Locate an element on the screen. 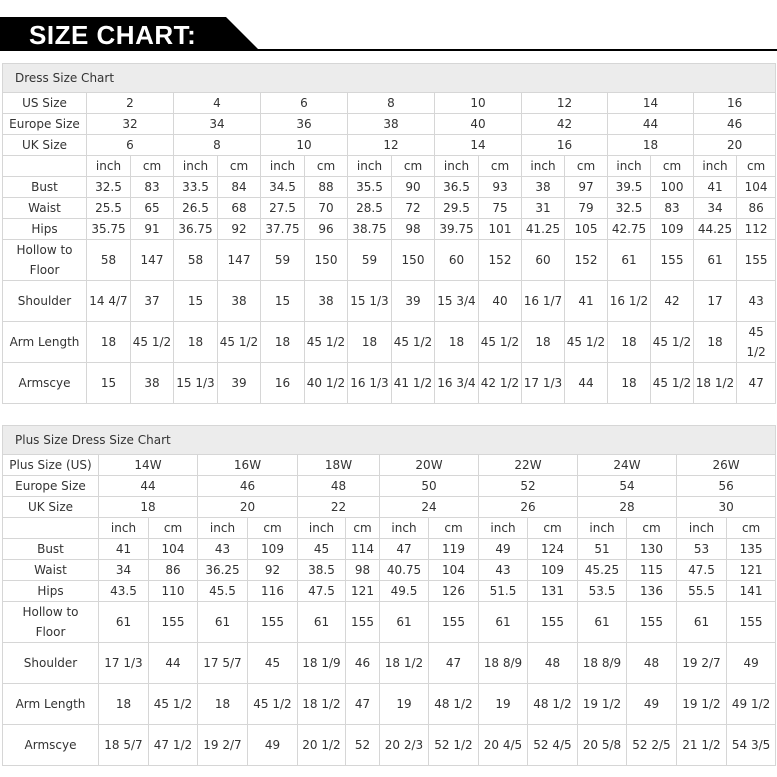 This screenshot has width=777, height=777. value-cell: 152 is located at coordinates (586, 260).